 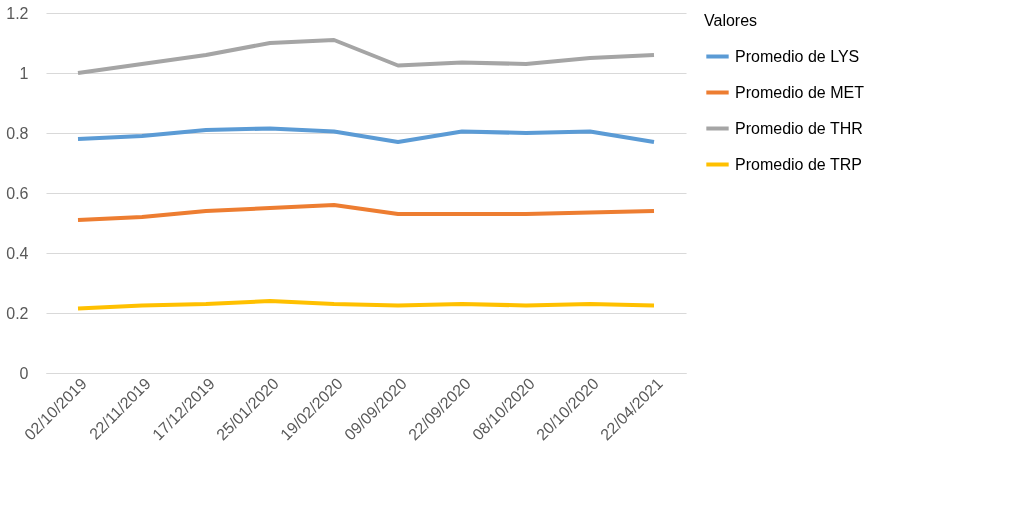 I want to click on y-tick-label: 1.2, so click(x=17, y=13).